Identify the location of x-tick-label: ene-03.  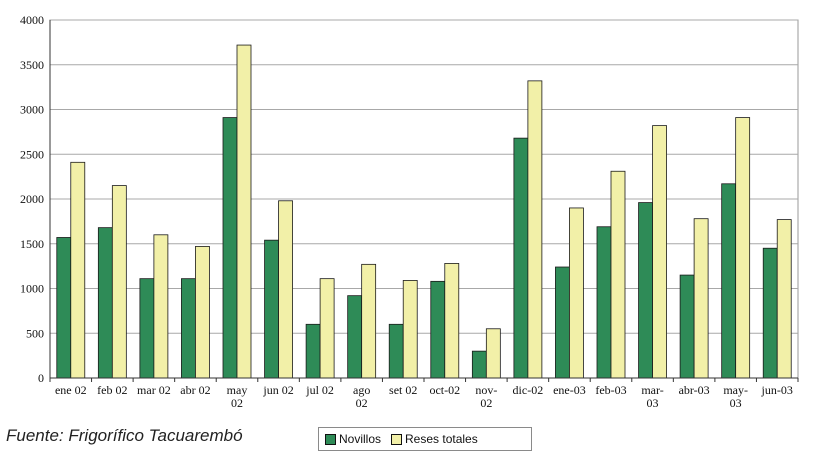
(569, 390).